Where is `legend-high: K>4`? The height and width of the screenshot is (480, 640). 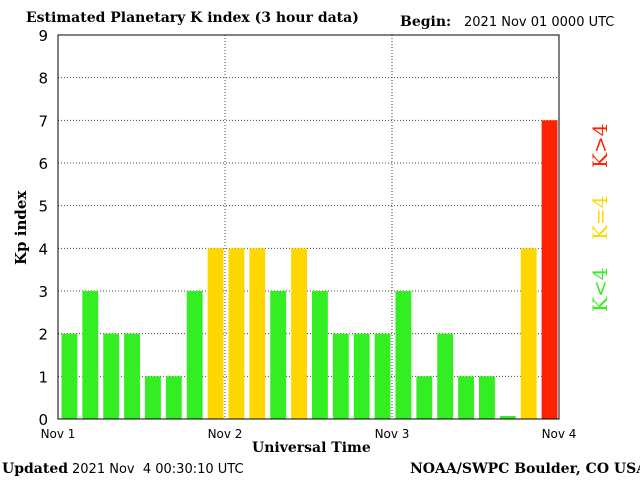
legend-high: K>4 is located at coordinates (600, 145).